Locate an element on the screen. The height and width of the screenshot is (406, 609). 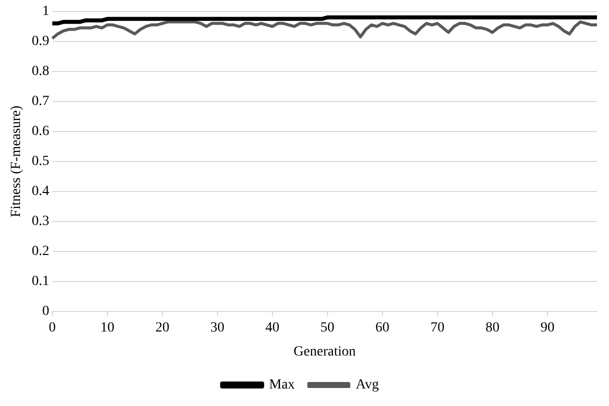
legend-label: Max is located at coordinates (282, 385).